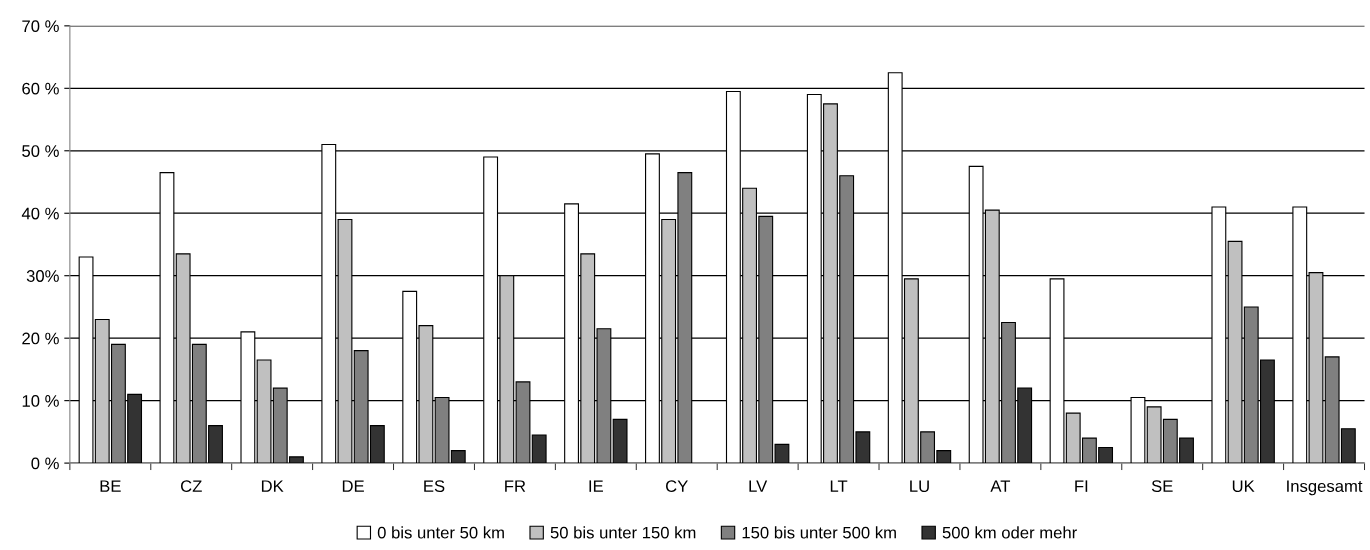  I want to click on y-tick-label: 70 %, so click(40, 26).